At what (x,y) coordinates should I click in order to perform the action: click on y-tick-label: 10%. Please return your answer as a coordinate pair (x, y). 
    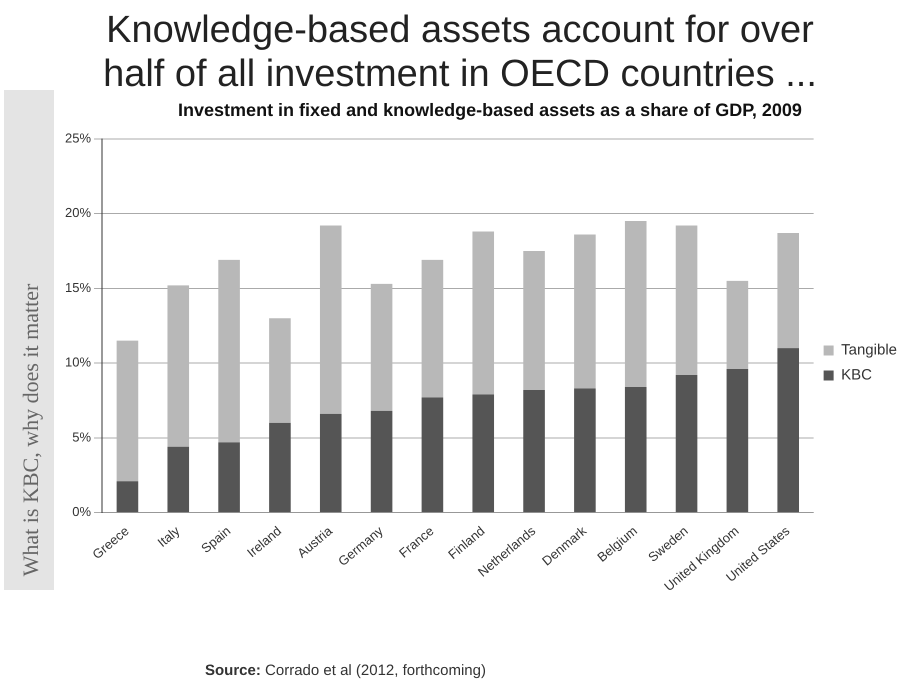
    Looking at the image, I should click on (78, 362).